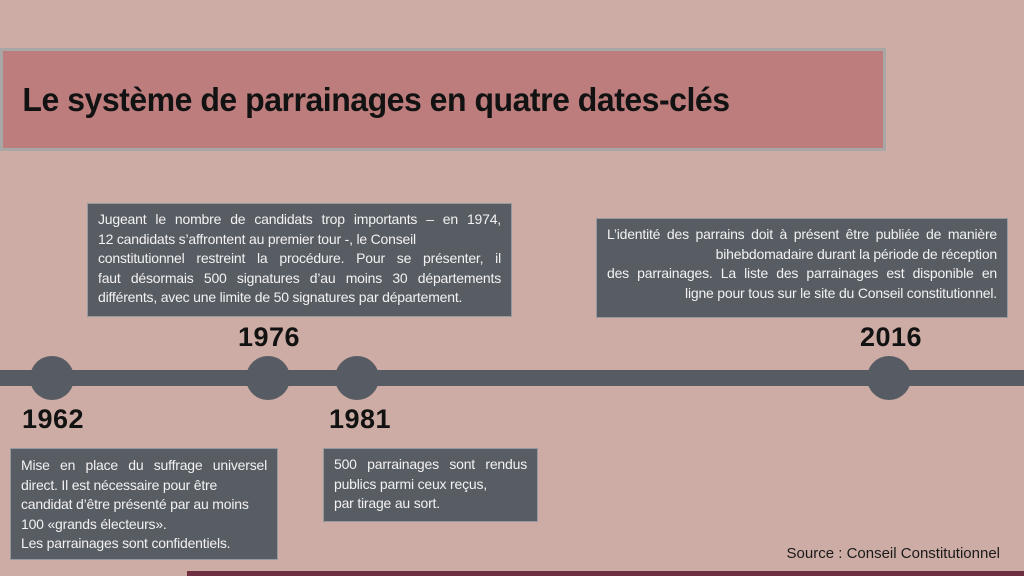 The width and height of the screenshot is (1024, 576). What do you see at coordinates (605, 573) in the screenshot?
I see `bottom-accent-bar` at bounding box center [605, 573].